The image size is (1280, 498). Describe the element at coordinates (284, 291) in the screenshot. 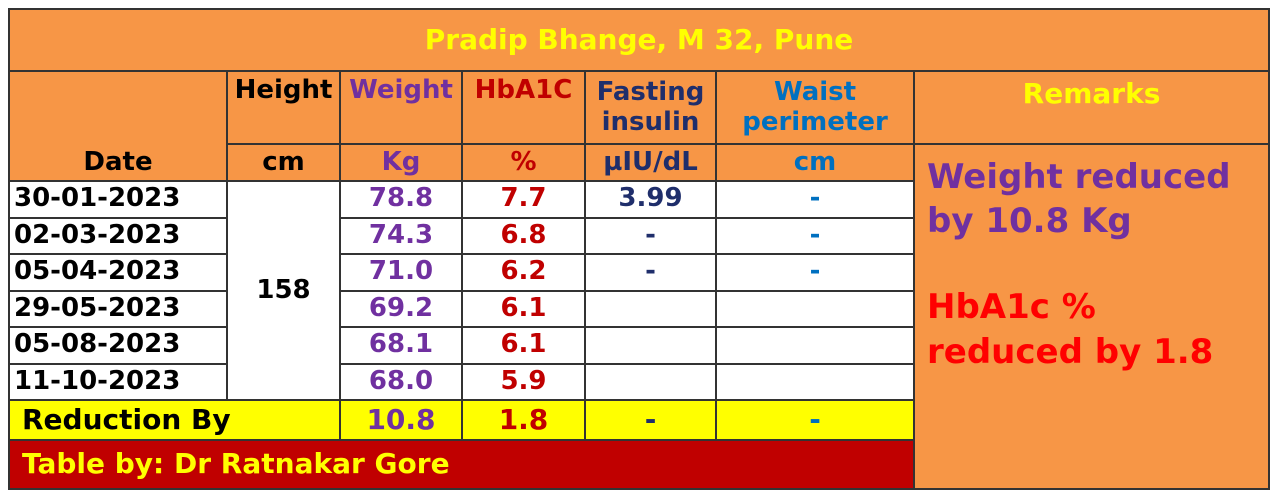

I see `height-value: 158` at that location.